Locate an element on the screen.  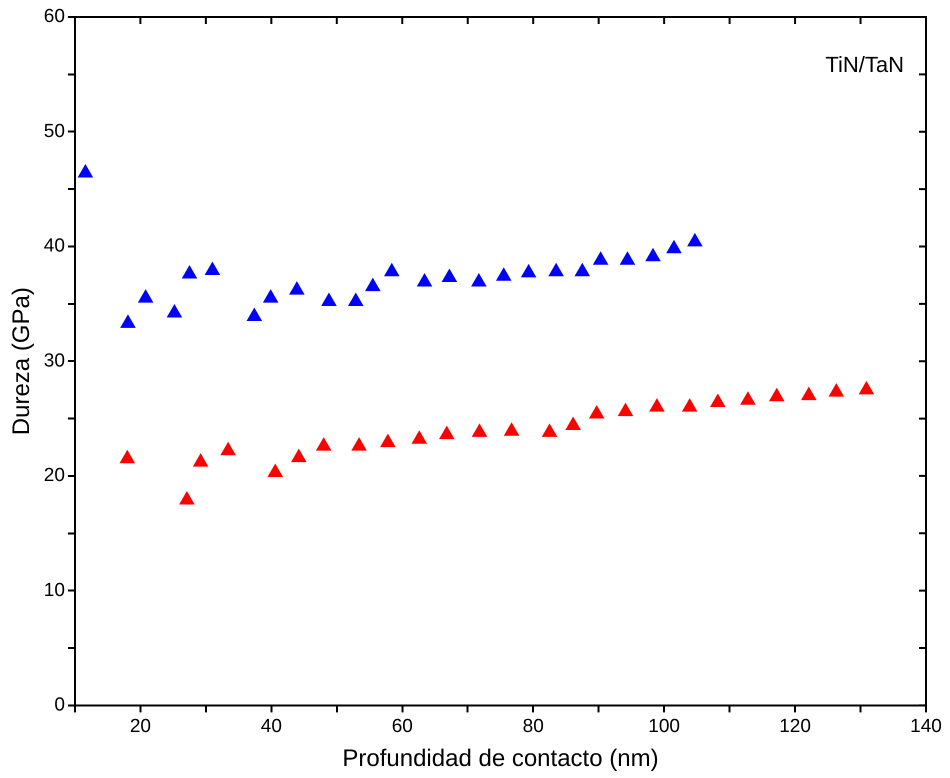
y-tick-label: 30 is located at coordinates (54, 361).